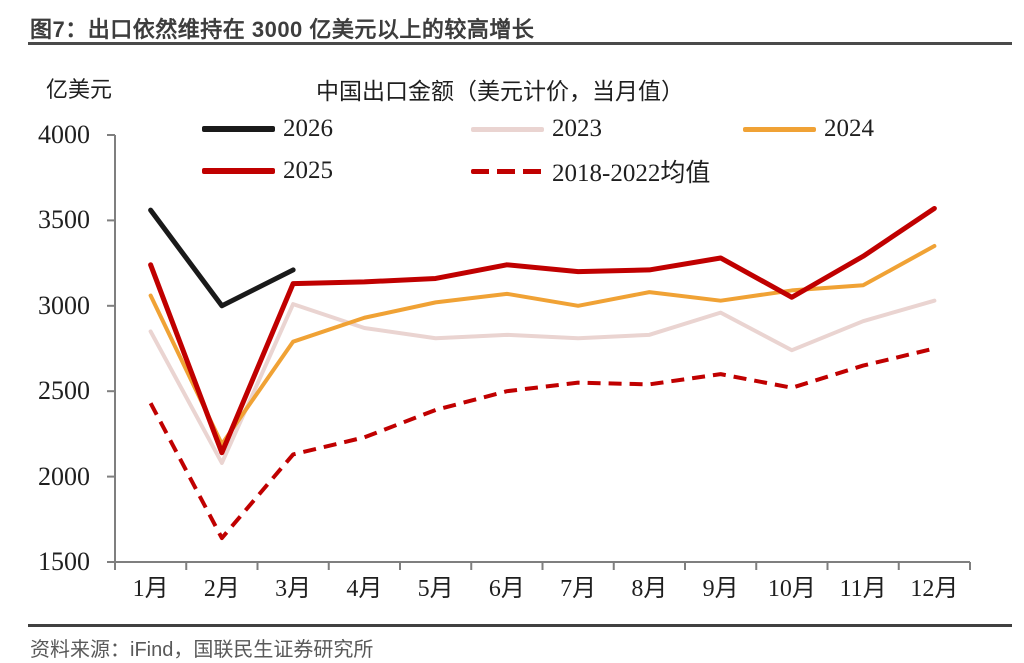 The height and width of the screenshot is (663, 1024). I want to click on x-axis-labels: 1月 2月 3月 4月 5月 6月 7月 8月 9月 10月 11月 12月, so click(542, 589).